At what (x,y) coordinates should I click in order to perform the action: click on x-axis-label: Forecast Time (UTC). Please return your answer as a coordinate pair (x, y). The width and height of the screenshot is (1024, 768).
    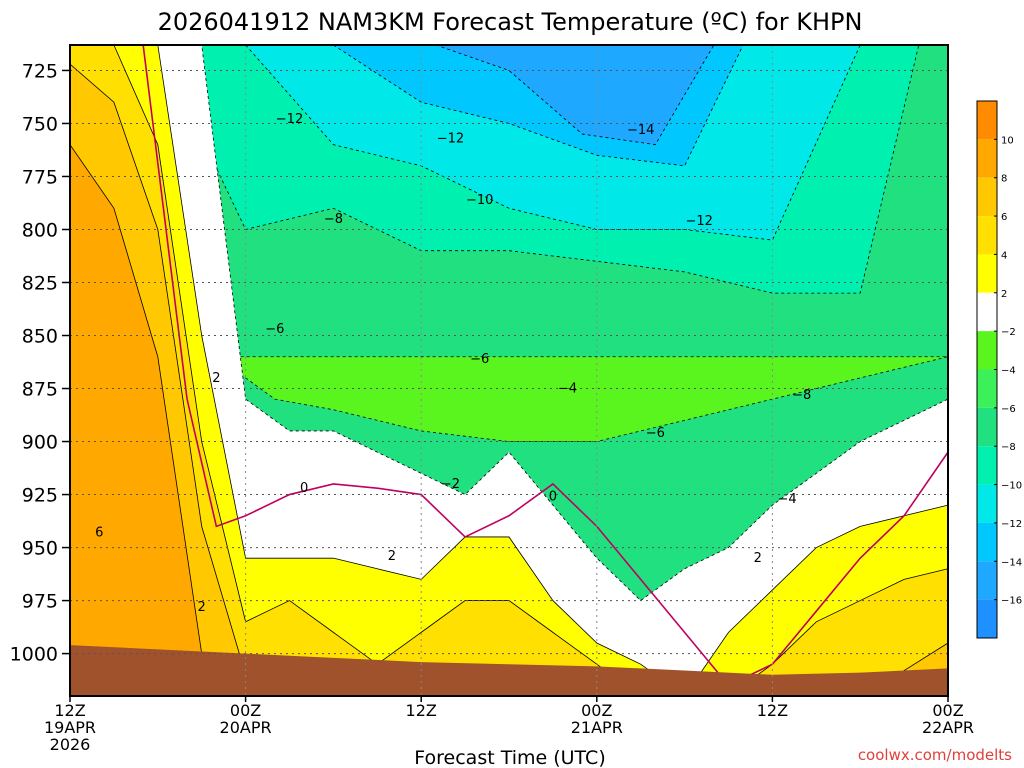
    Looking at the image, I should click on (509, 757).